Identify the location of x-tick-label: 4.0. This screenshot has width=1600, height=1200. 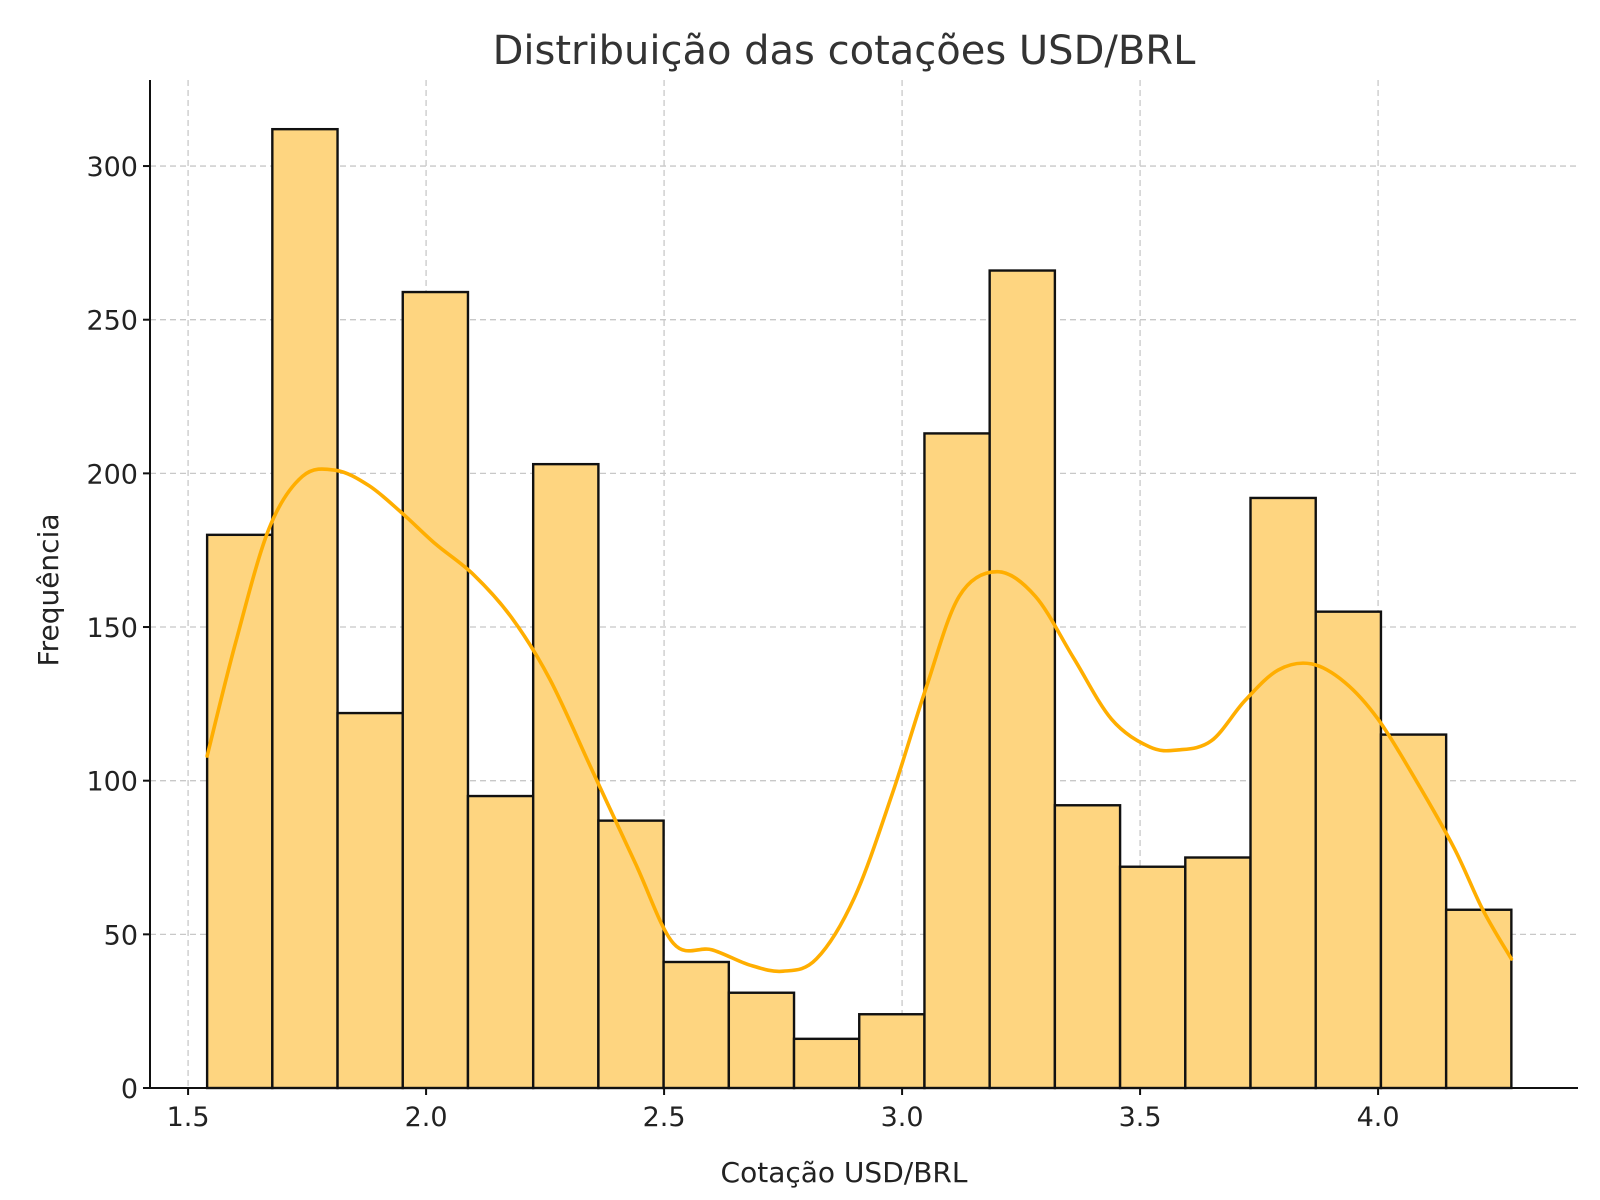
(1378, 1117).